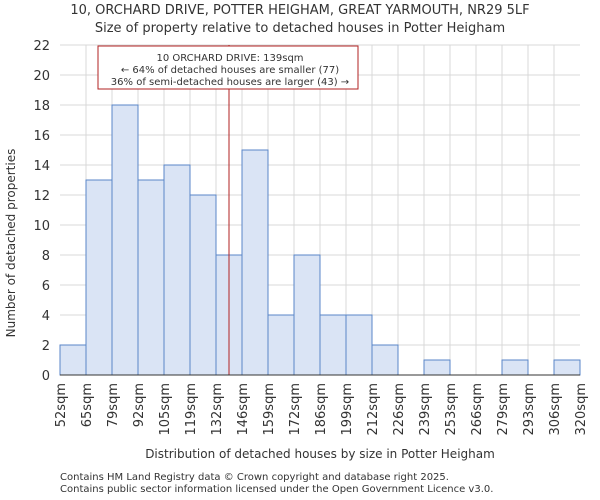  Describe the element at coordinates (41, 226) in the screenshot. I see `y-tick-label: 10` at that location.